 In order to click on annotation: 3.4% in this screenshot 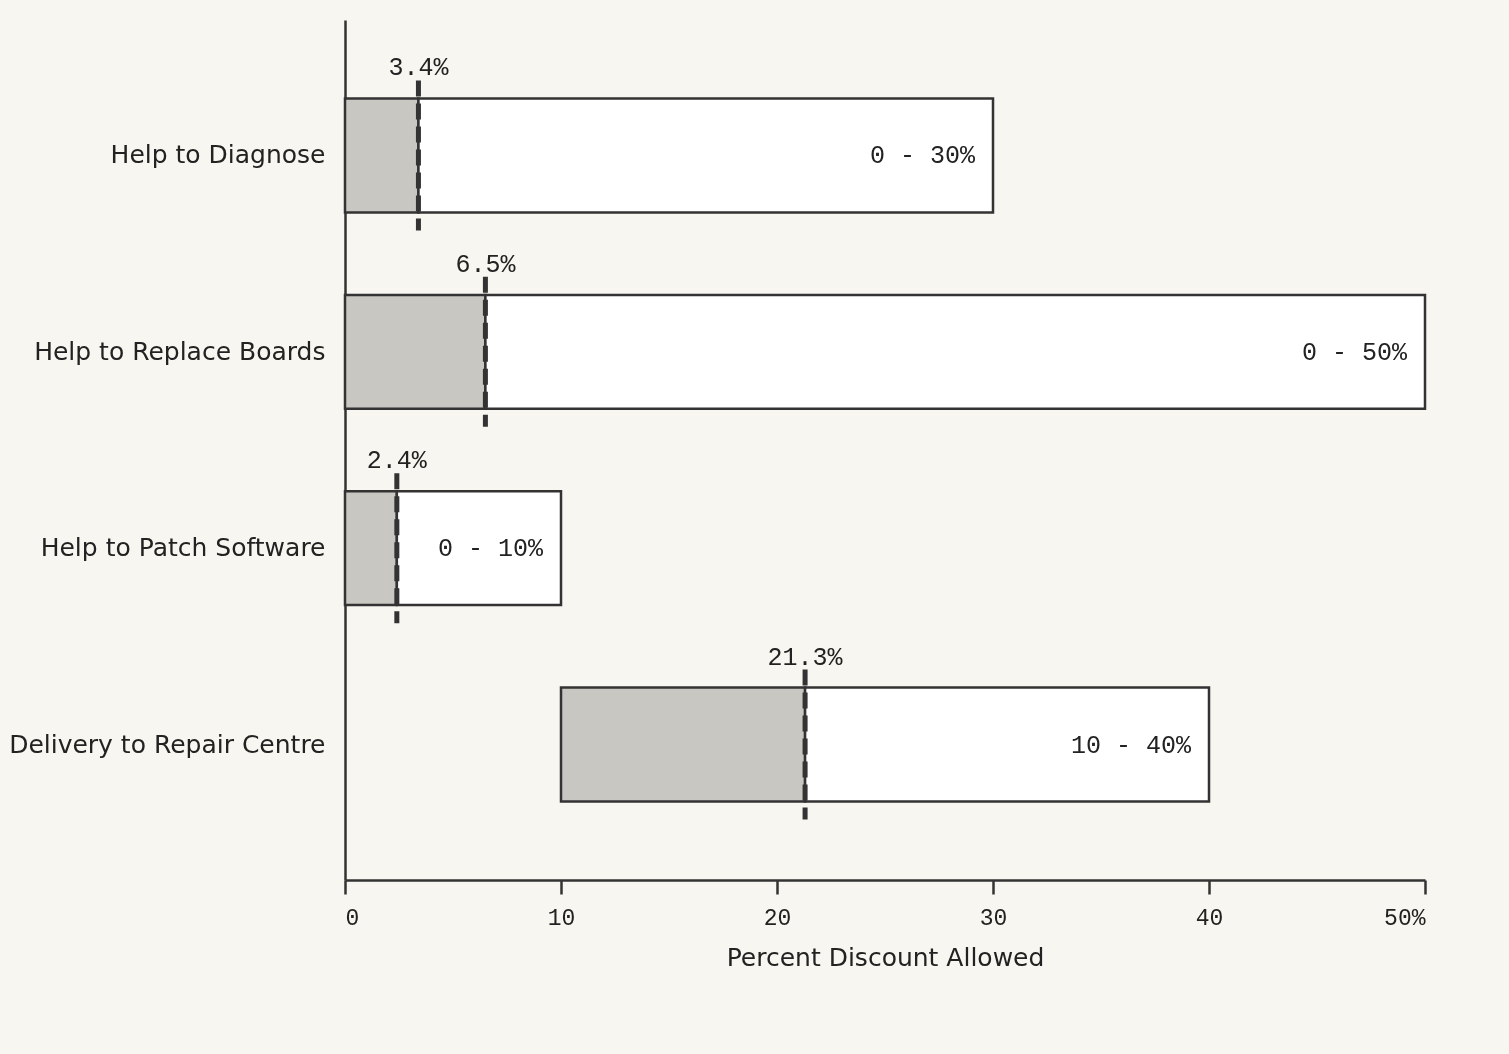, I will do `click(419, 69)`.